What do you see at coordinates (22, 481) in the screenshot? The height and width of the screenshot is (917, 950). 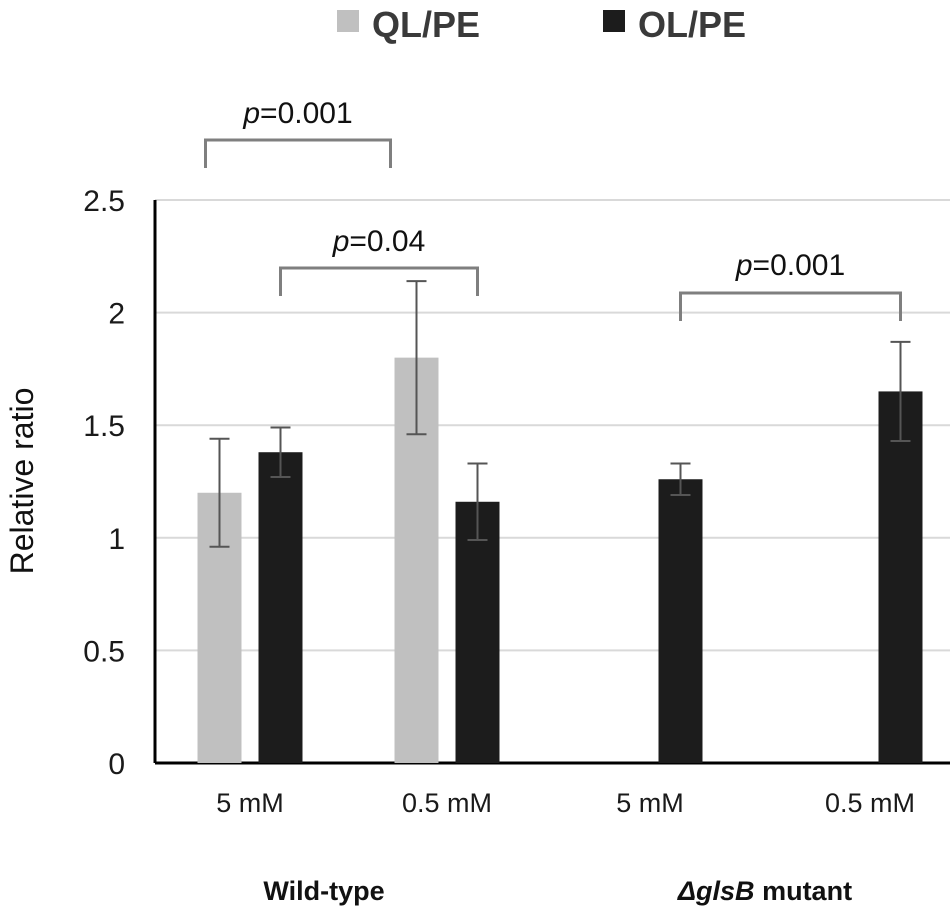 I see `y-axis-label: Relative ratio` at bounding box center [22, 481].